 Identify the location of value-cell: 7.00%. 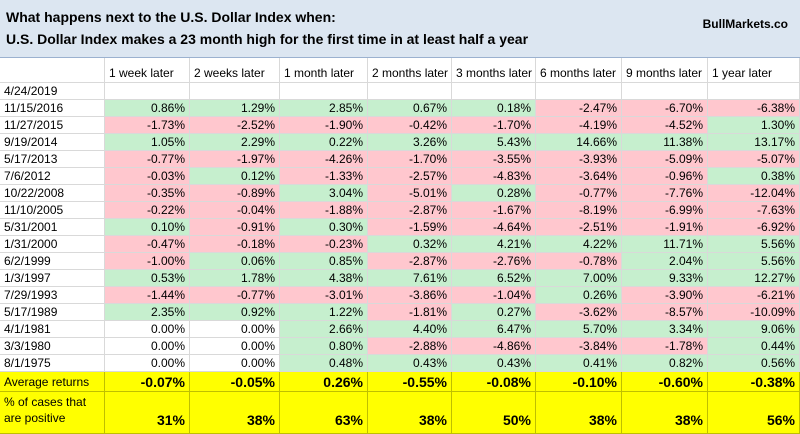
(579, 278).